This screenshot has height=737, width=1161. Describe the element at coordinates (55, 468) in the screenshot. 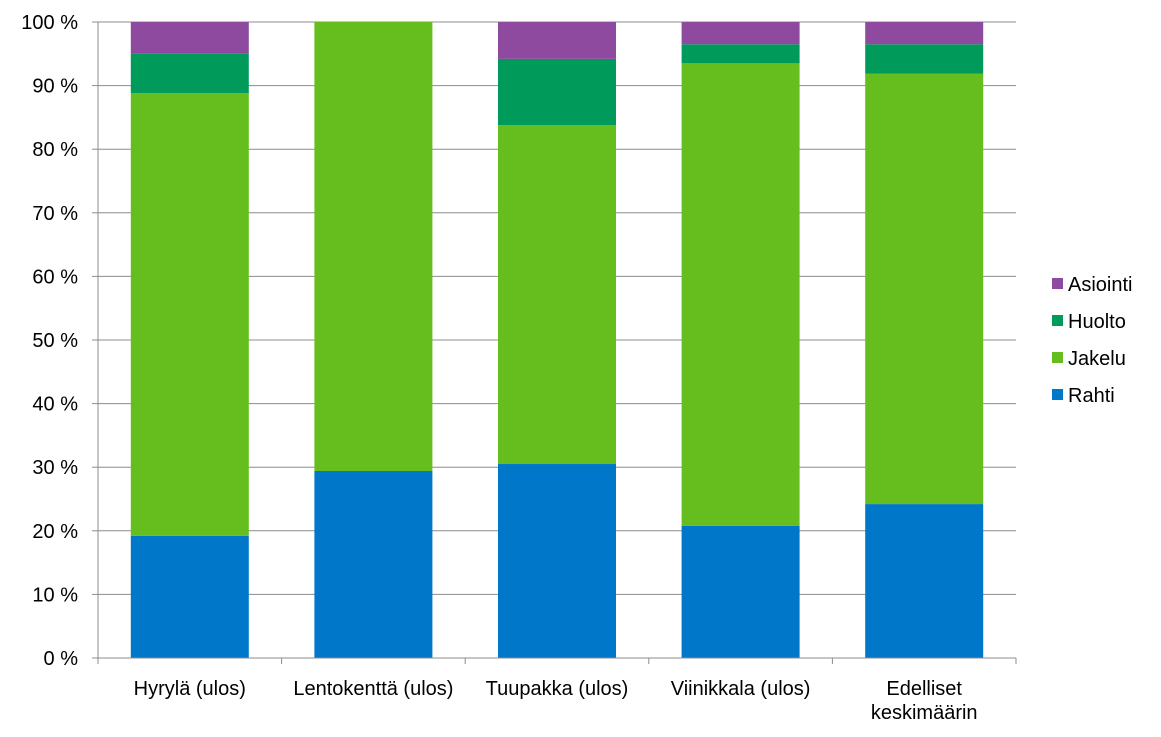

I see `y-tick-label-30: 30 %` at that location.